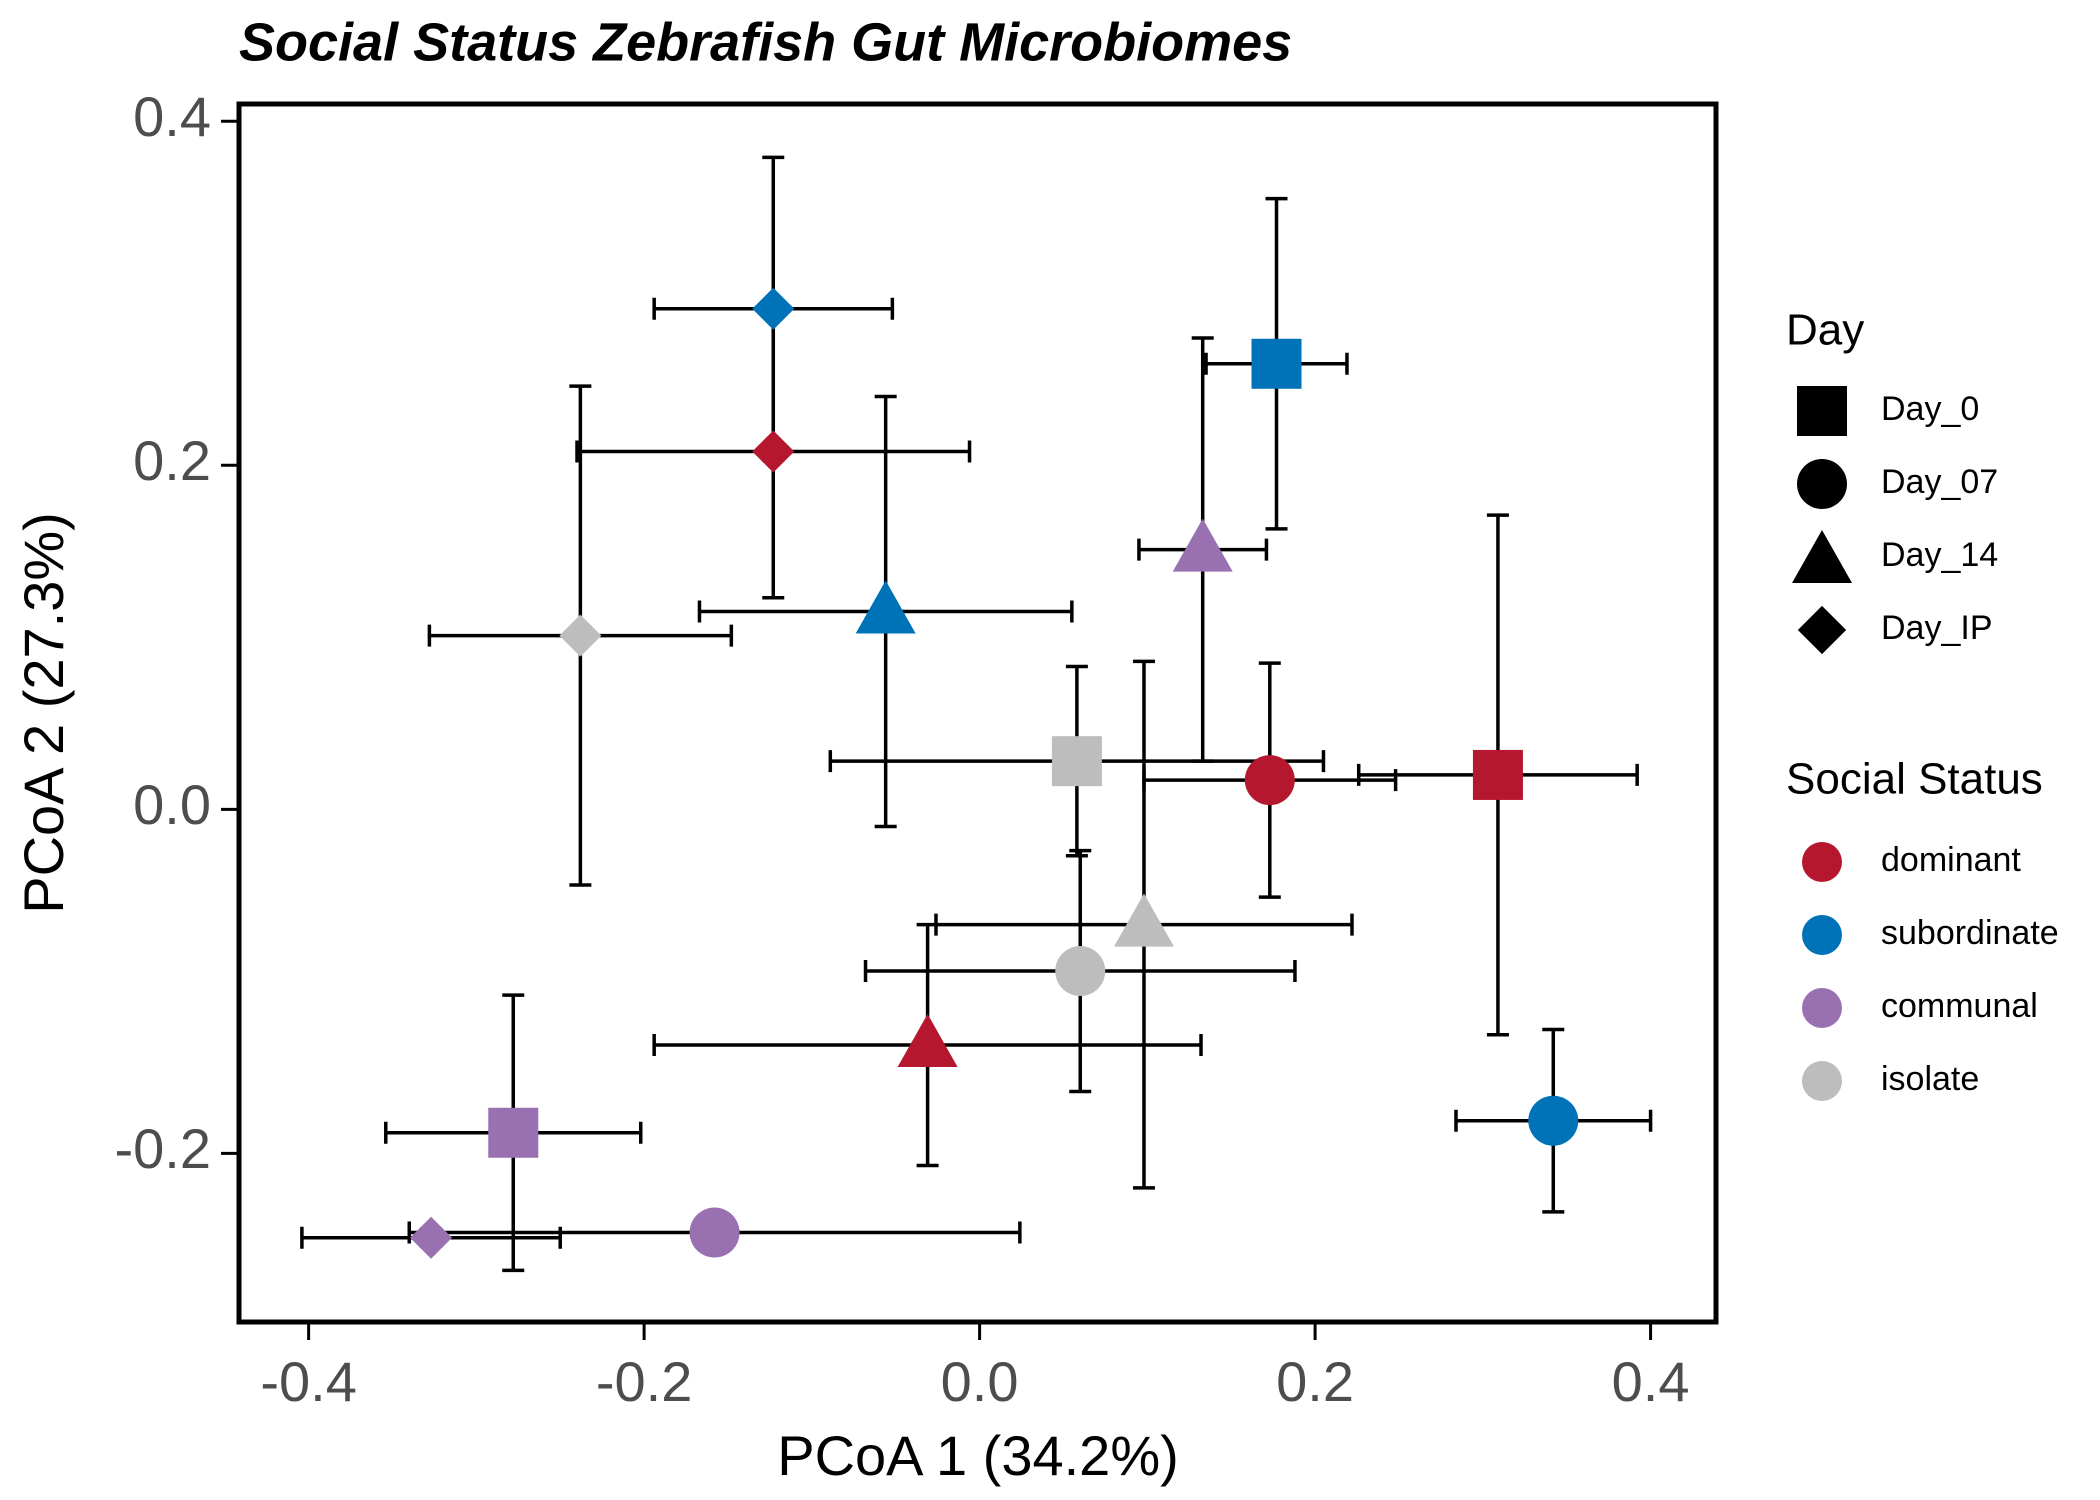 The width and height of the screenshot is (2100, 1500). Describe the element at coordinates (1651, 1381) in the screenshot. I see `x-tick-label: 0.4` at that location.